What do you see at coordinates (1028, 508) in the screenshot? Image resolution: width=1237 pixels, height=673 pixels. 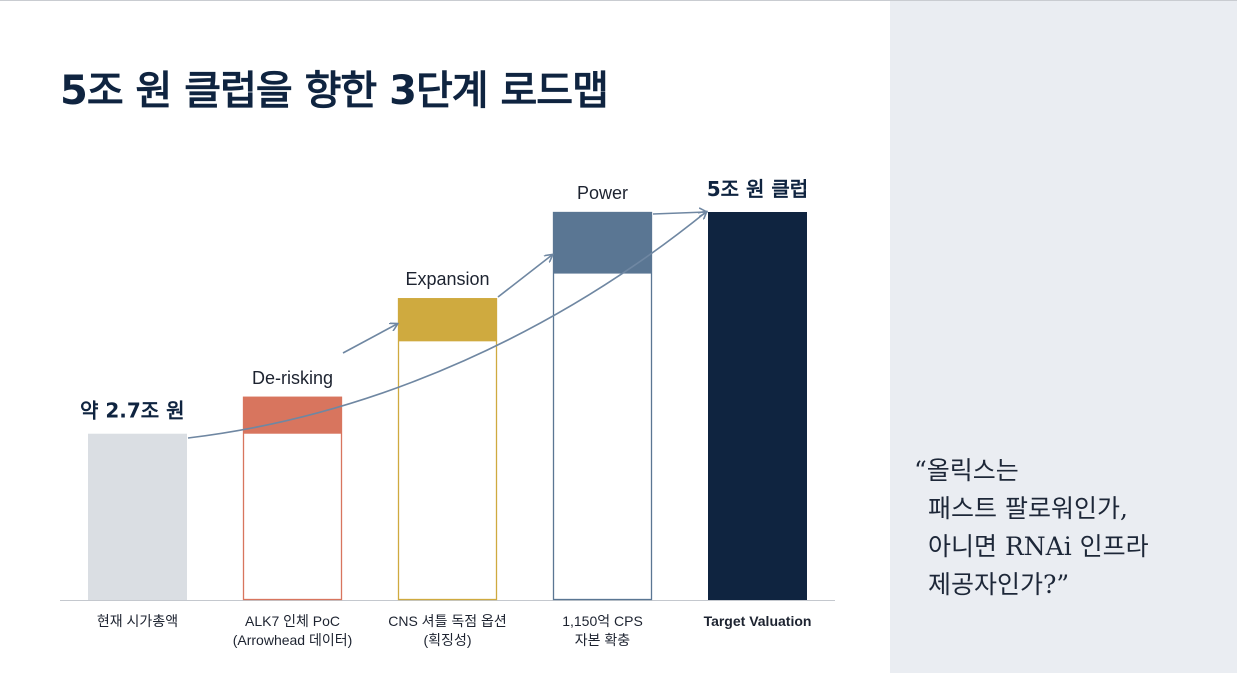 I see `quote-line-2: 패스트 팔로워인가,` at bounding box center [1028, 508].